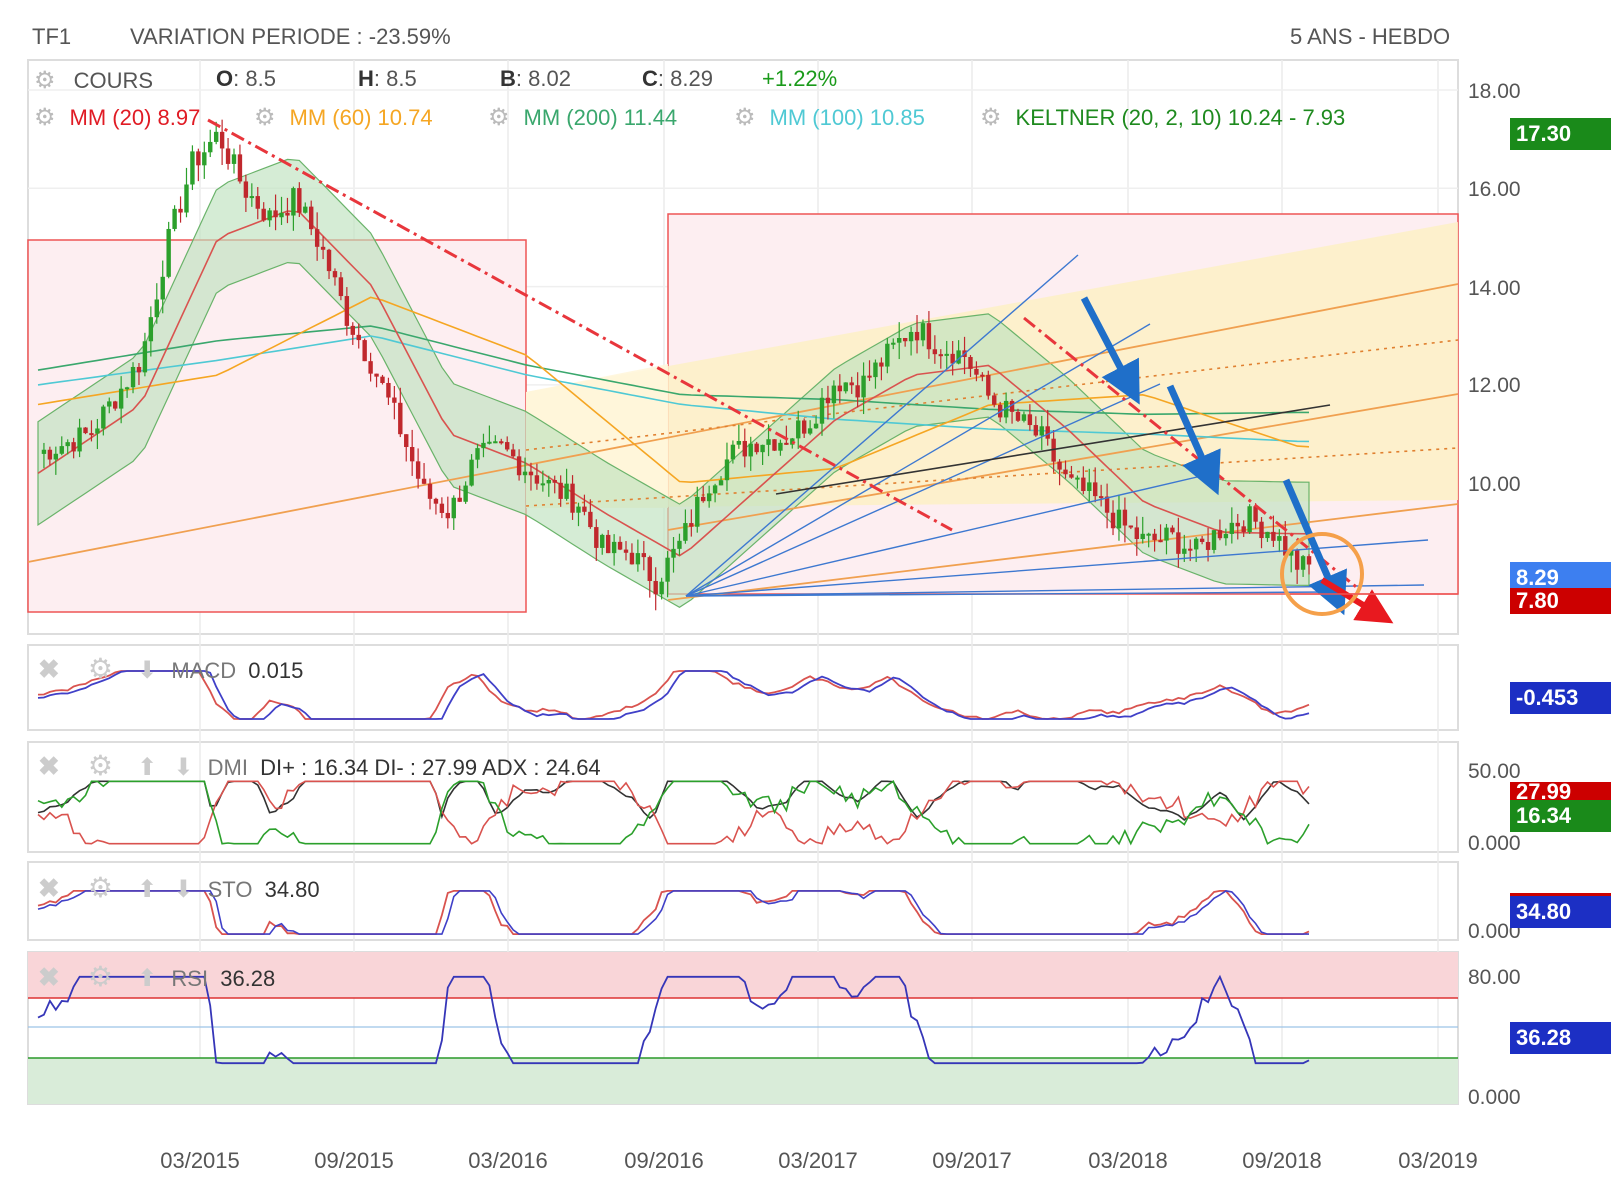  Describe the element at coordinates (1494, 843) in the screenshot. I see `dmi-tick: 0.000` at that location.